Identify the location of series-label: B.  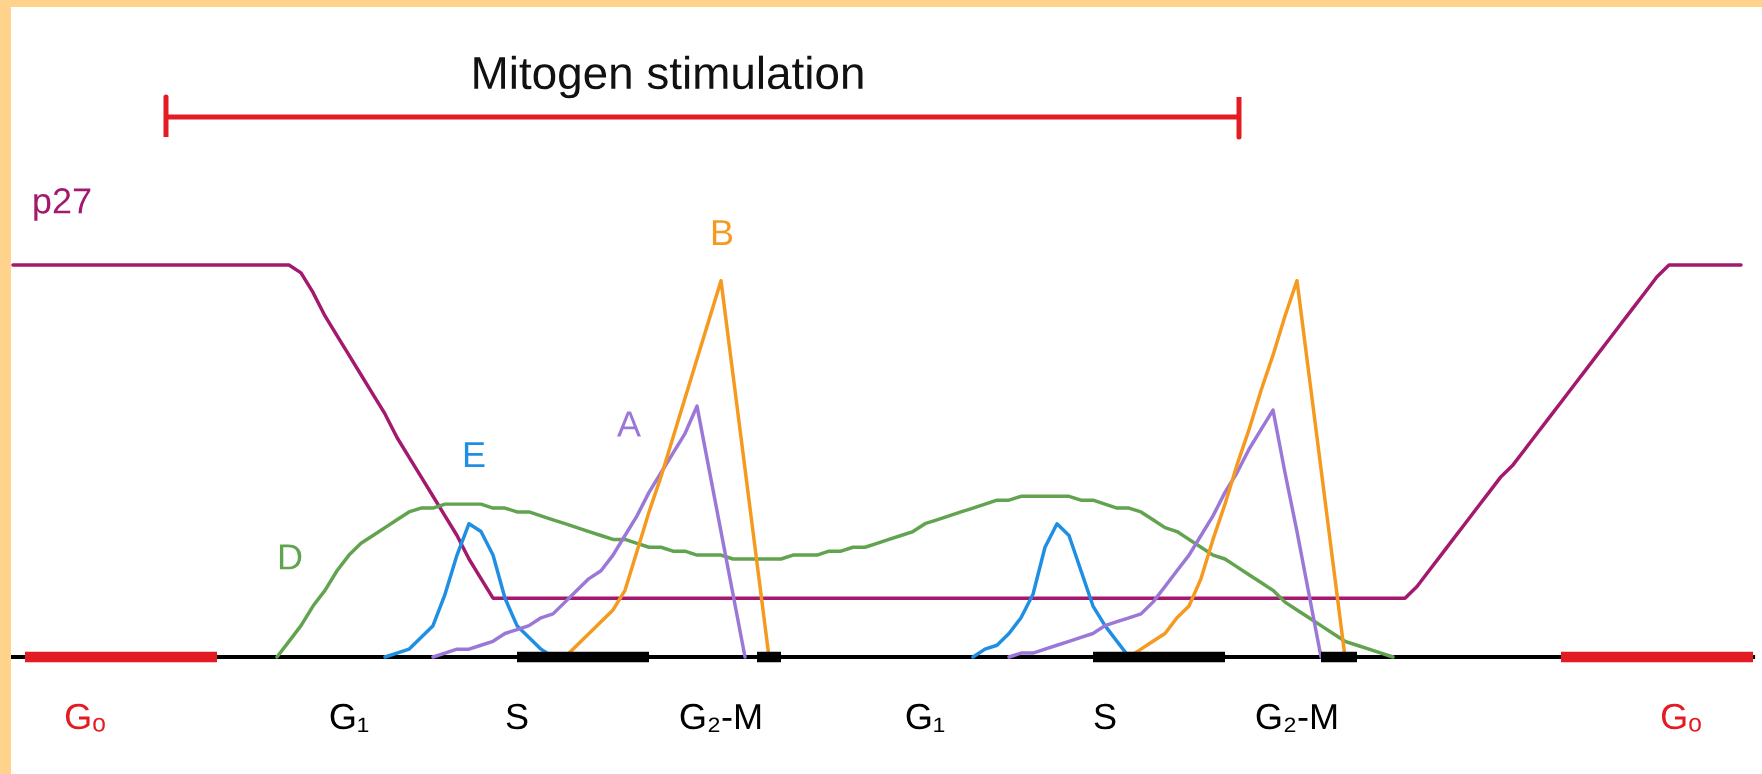
(722, 233).